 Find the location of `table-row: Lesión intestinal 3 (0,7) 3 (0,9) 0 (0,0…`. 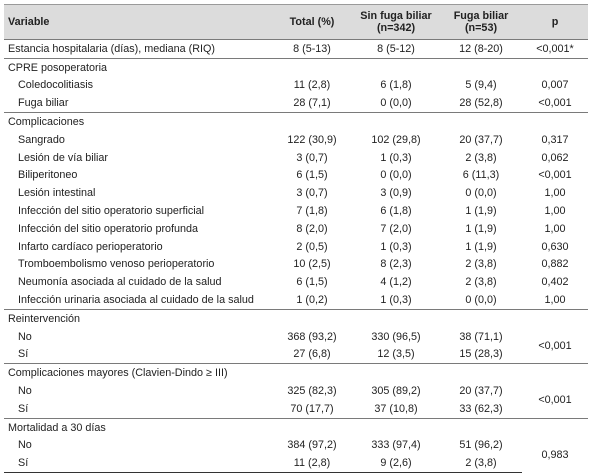

table-row: Lesión intestinal 3 (0,7) 3 (0,9) 0 (0,0… is located at coordinates (296, 193).